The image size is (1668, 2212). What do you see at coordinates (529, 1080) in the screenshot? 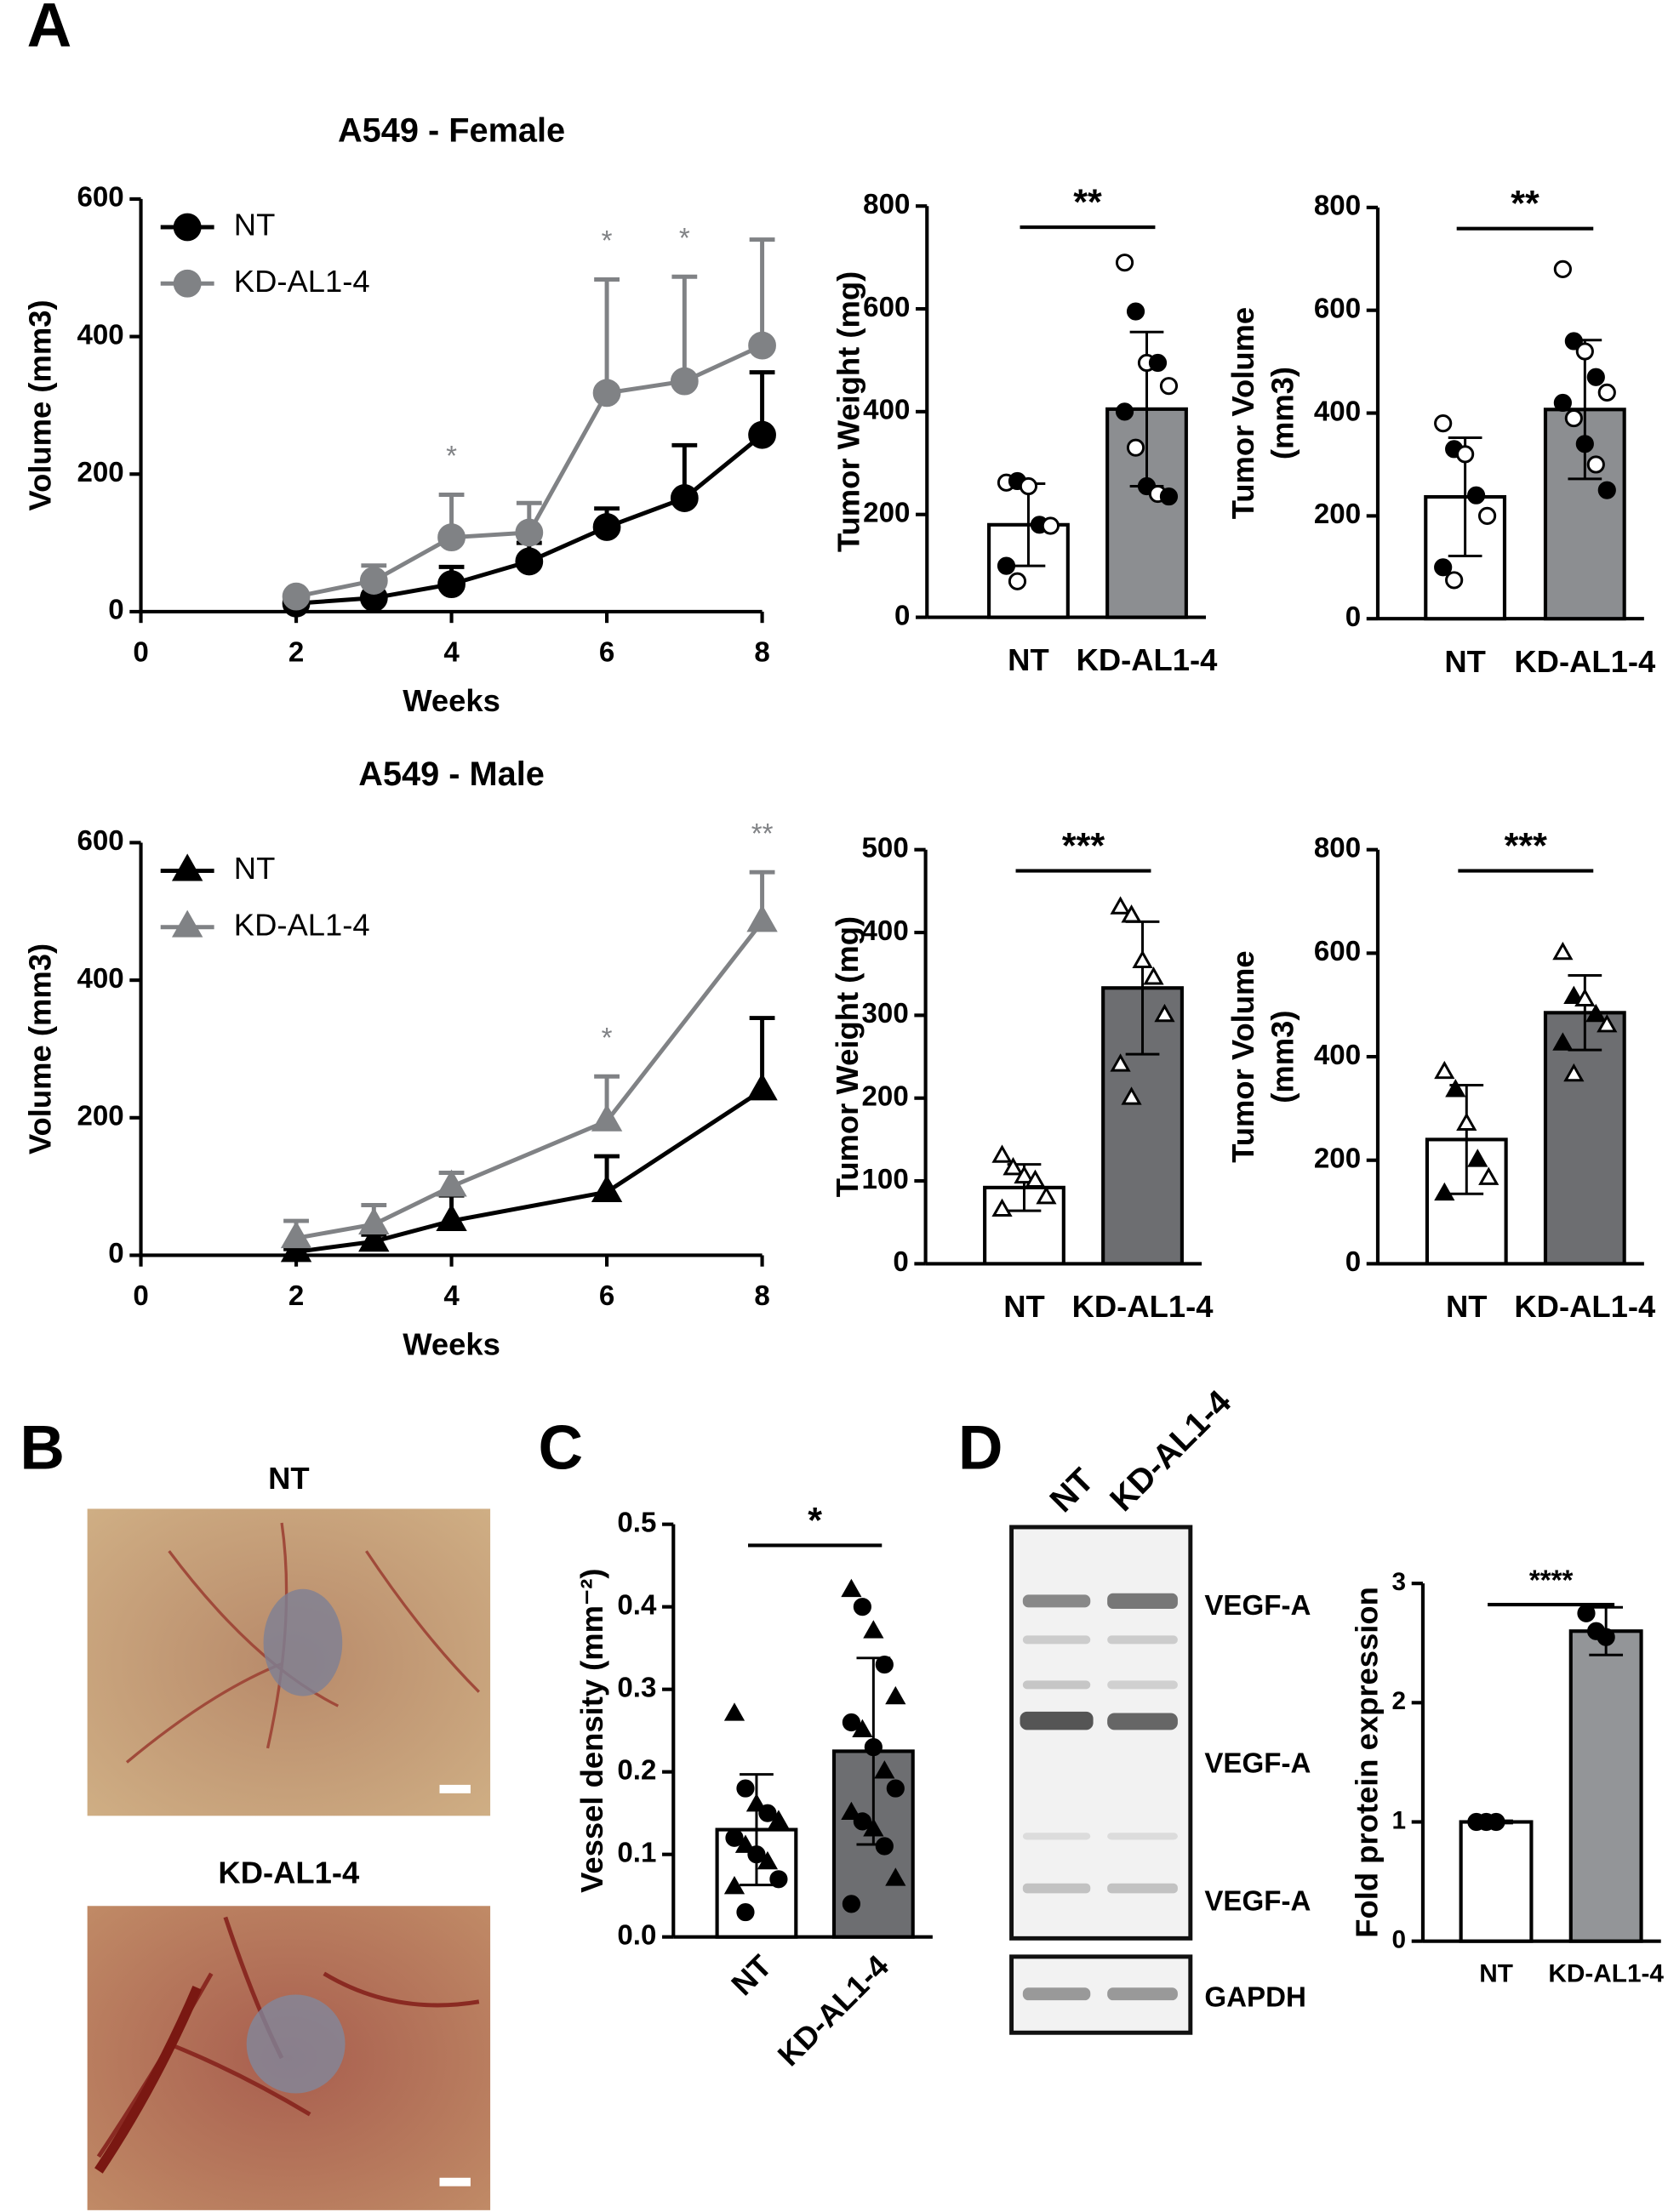
I see `series-line` at bounding box center [529, 1080].